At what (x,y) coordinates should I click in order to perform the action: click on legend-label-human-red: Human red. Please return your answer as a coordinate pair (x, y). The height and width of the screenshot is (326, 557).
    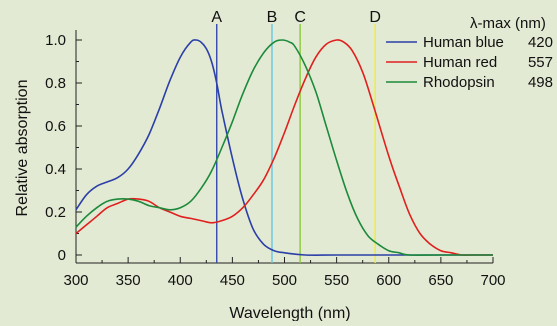
    Looking at the image, I should click on (460, 62).